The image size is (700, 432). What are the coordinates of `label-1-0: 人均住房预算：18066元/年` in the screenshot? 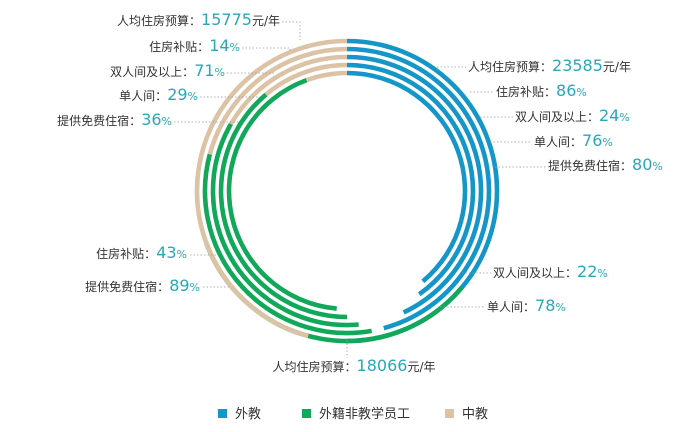 It's located at (354, 357).